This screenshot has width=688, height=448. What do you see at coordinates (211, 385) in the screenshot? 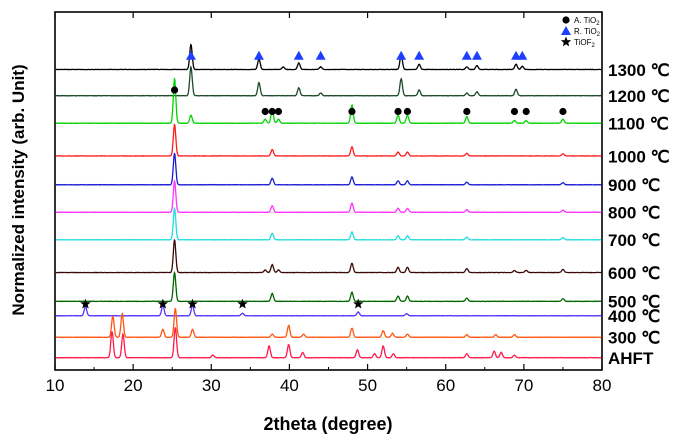
I see `x-tick-label: 30` at bounding box center [211, 385].